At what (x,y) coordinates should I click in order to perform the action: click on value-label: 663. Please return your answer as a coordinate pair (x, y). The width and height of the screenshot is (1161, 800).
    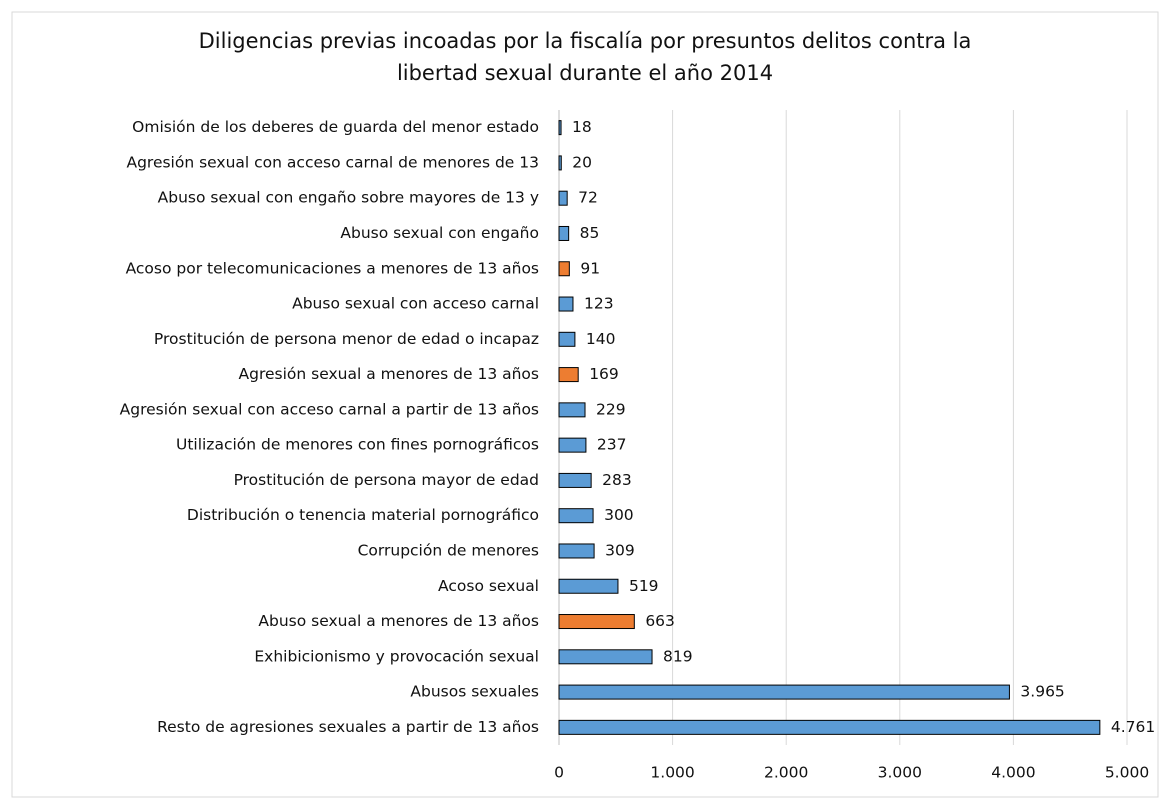
    Looking at the image, I should click on (660, 621).